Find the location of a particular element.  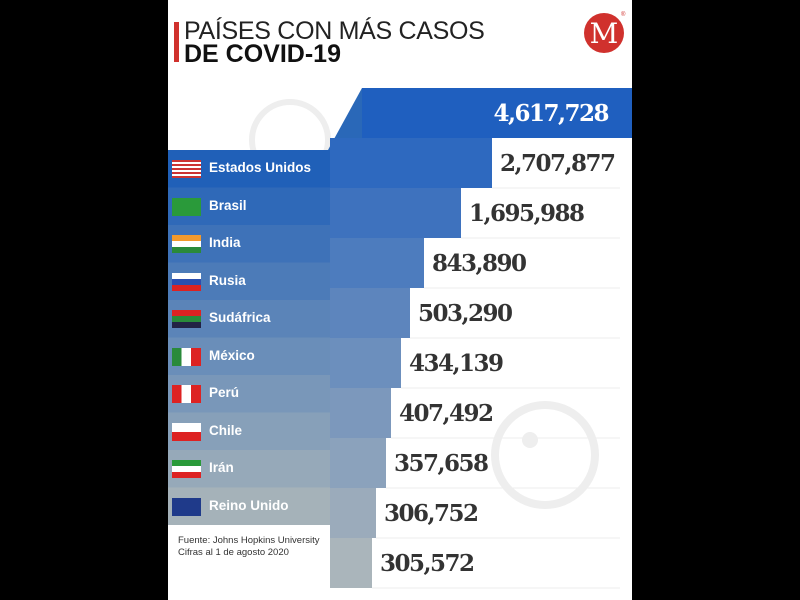

value-label: 1,695,988 is located at coordinates (526, 213).